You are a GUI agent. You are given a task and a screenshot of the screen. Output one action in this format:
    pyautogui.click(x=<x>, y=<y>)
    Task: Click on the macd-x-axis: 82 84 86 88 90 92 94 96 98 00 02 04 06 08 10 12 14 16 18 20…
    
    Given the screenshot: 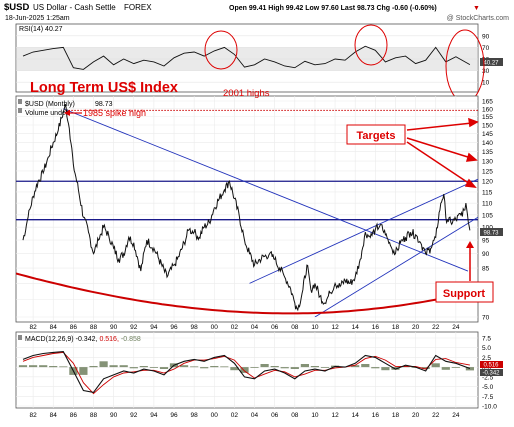 What is the action you would take?
    pyautogui.click(x=244, y=415)
    